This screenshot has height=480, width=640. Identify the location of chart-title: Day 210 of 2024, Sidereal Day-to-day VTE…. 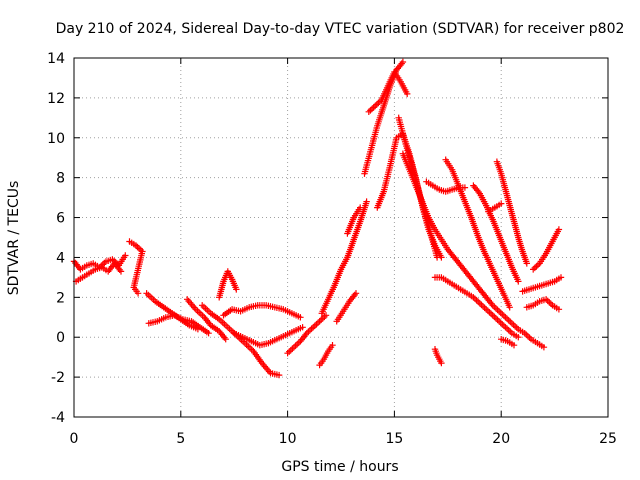
(340, 29).